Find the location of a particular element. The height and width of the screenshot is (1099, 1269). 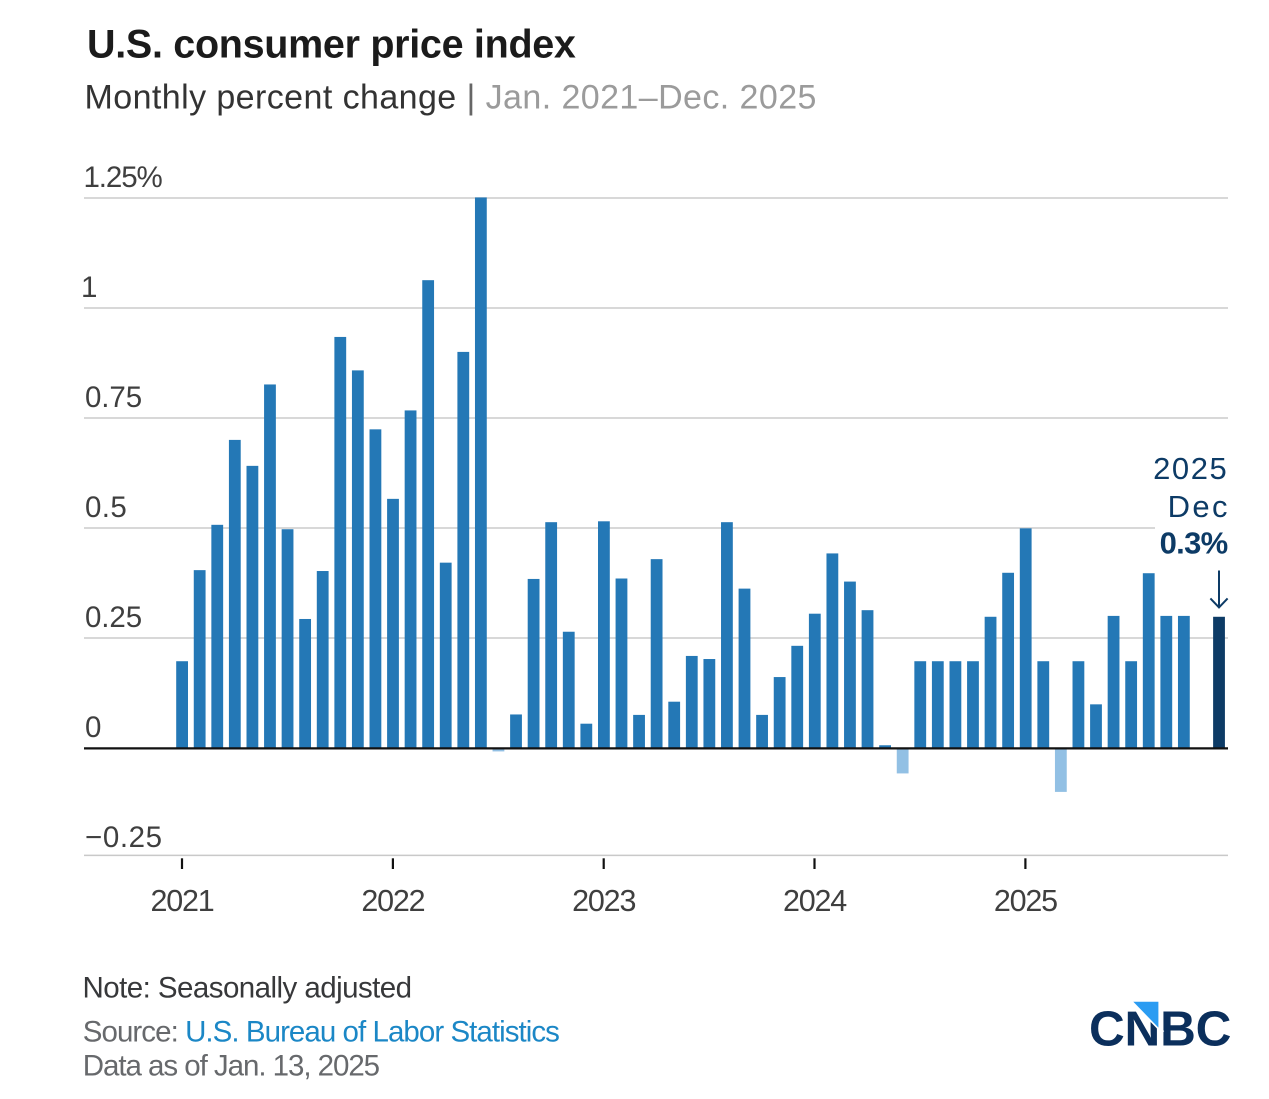

svg-text: 2023 is located at coordinates (603, 901).